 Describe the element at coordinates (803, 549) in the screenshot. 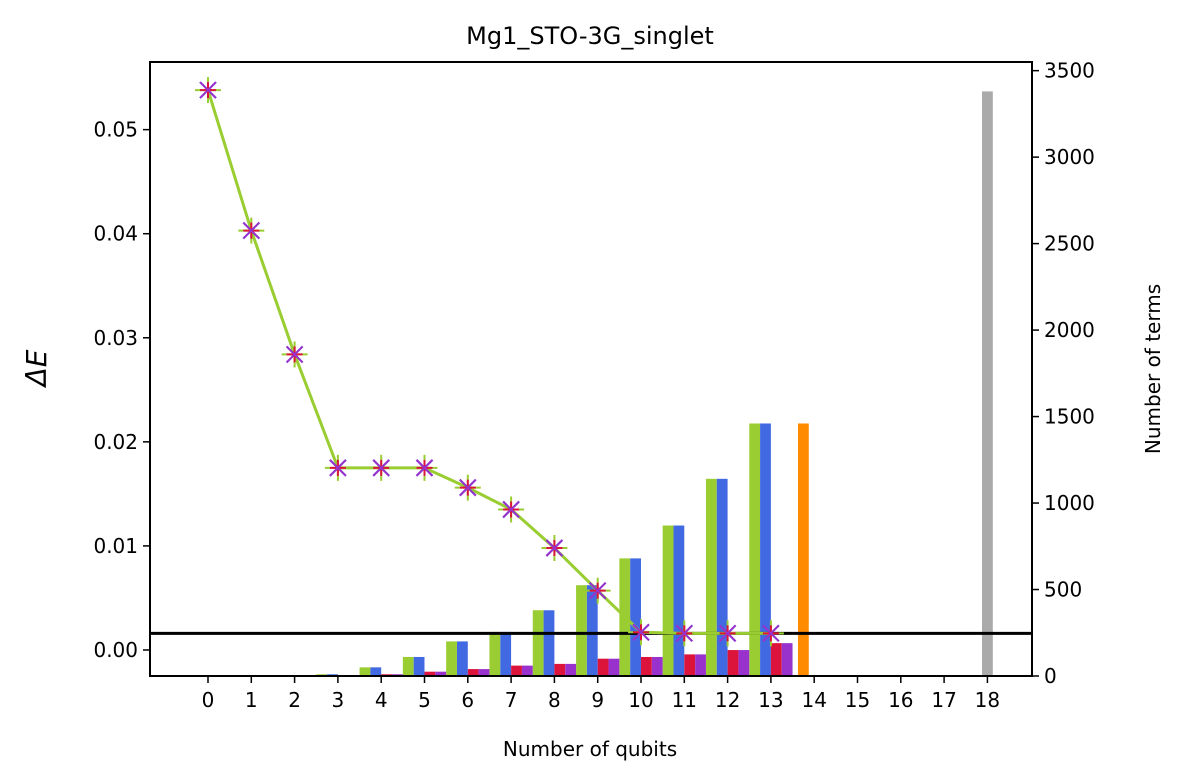

I see `bar-orange` at that location.